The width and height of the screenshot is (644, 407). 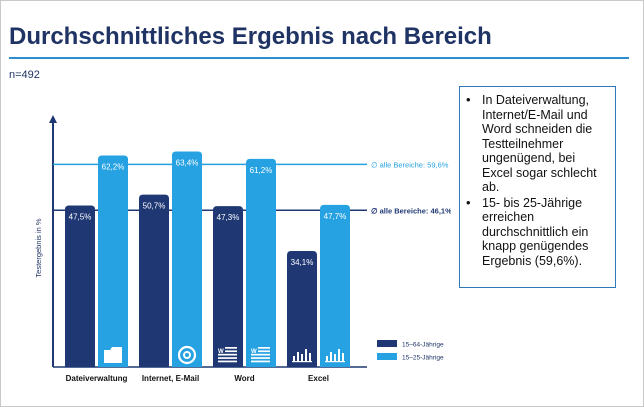 What do you see at coordinates (423, 358) in the screenshot?
I see `legend-label: 15–25-Jährige` at bounding box center [423, 358].